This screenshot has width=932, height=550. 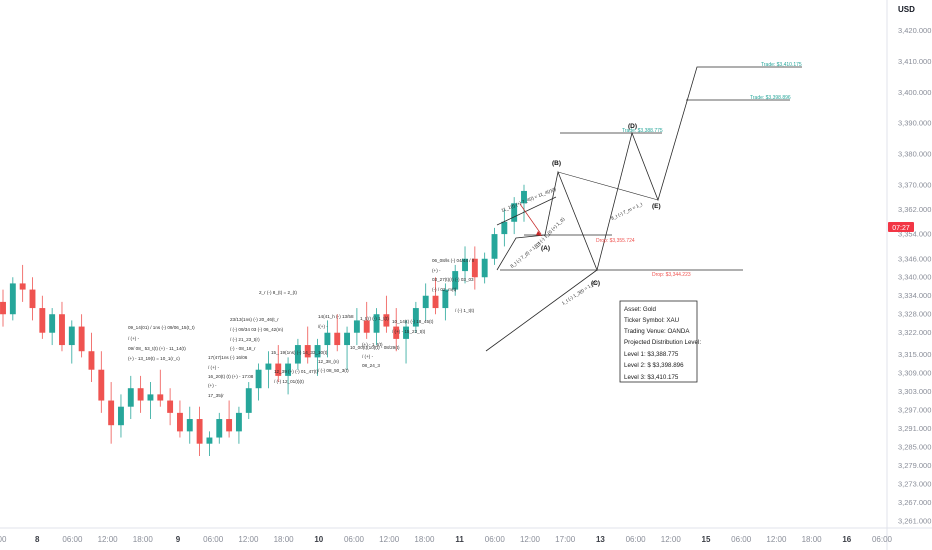 I want to click on price-tick-label: 3,346.000, so click(x=914, y=258).